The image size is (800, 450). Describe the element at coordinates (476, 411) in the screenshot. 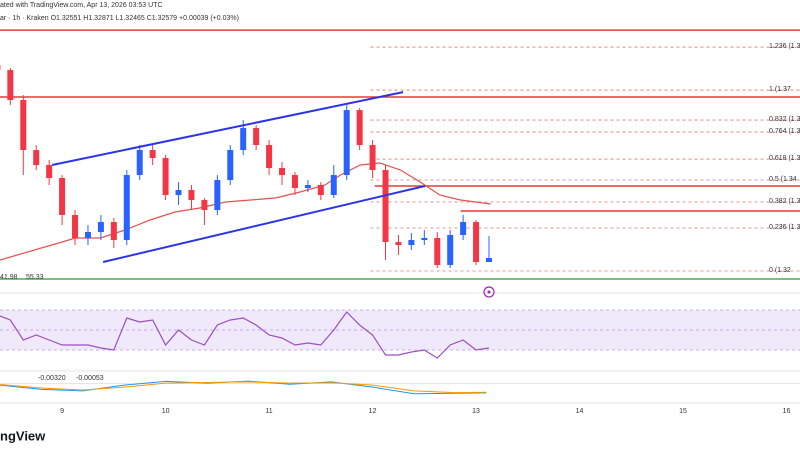

I see `x-tick-label: 13` at that location.